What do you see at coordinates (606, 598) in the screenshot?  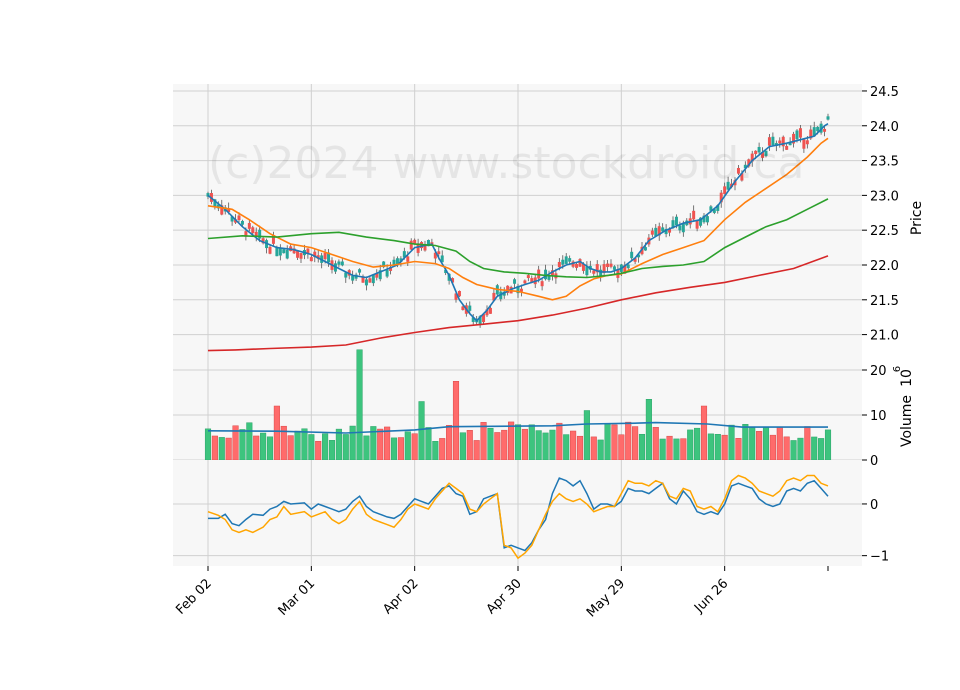 I see `x-tick-label: May 29` at bounding box center [606, 598].